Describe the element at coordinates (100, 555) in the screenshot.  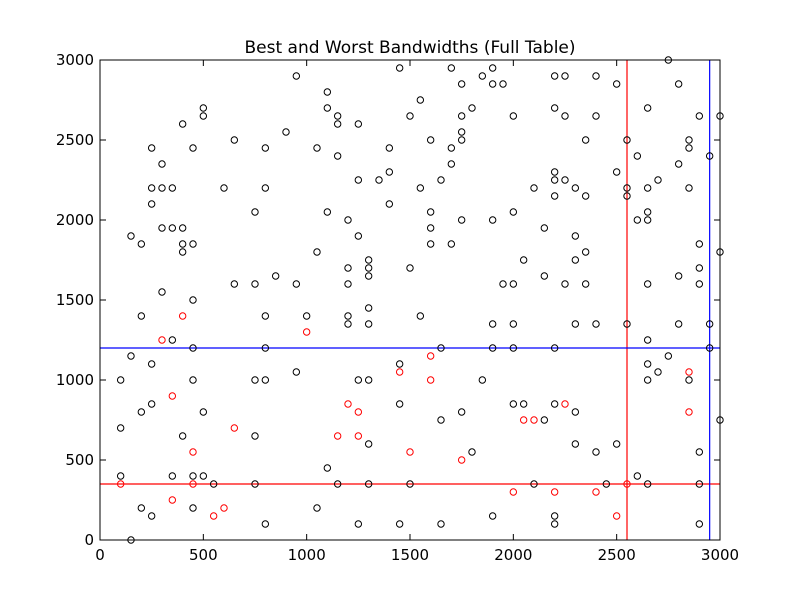
I see `x-tick-label: 0` at that location.